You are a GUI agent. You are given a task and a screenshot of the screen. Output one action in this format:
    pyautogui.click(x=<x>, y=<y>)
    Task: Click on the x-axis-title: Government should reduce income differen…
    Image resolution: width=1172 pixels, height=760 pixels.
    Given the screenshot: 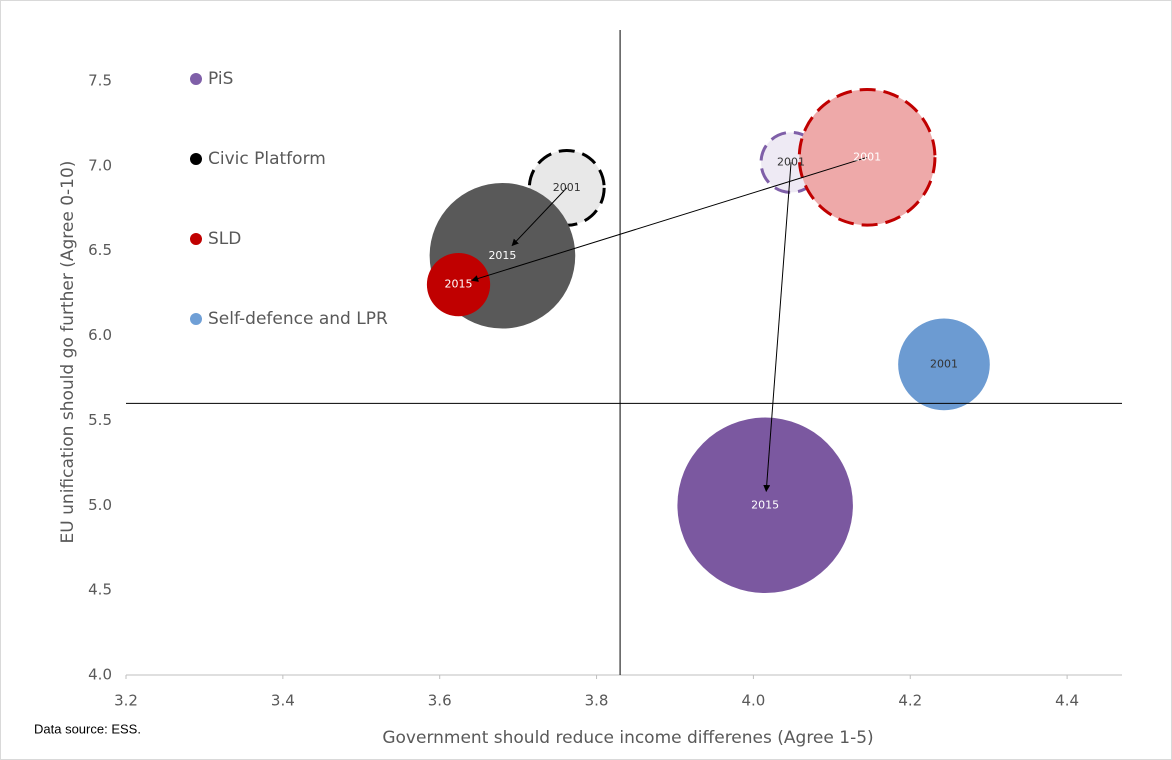 What is the action you would take?
    pyautogui.click(x=627, y=738)
    